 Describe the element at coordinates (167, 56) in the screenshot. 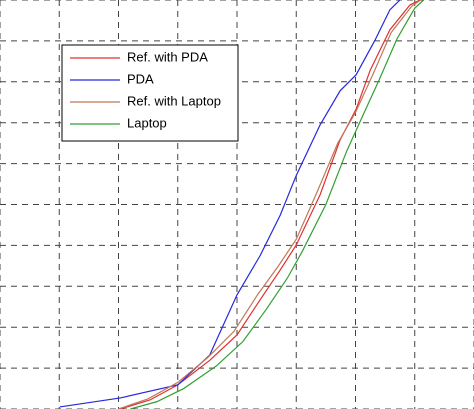

I see `legend-label: Ref. with PDA` at that location.